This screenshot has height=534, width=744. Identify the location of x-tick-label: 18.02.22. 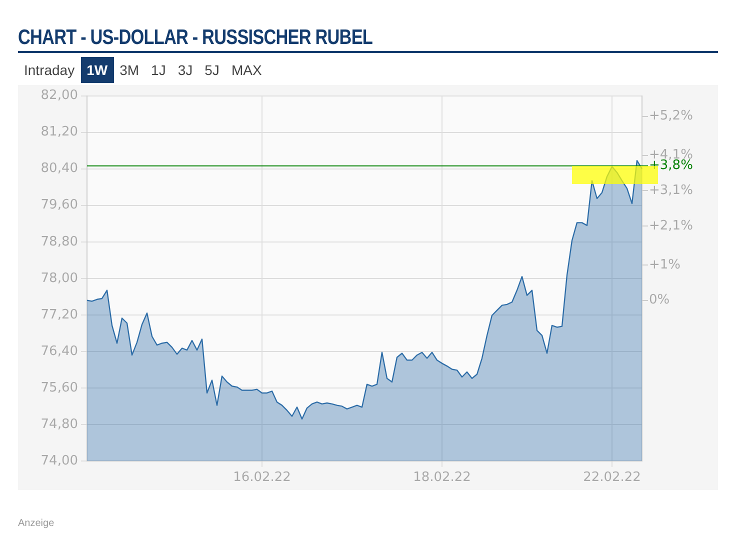
(442, 478).